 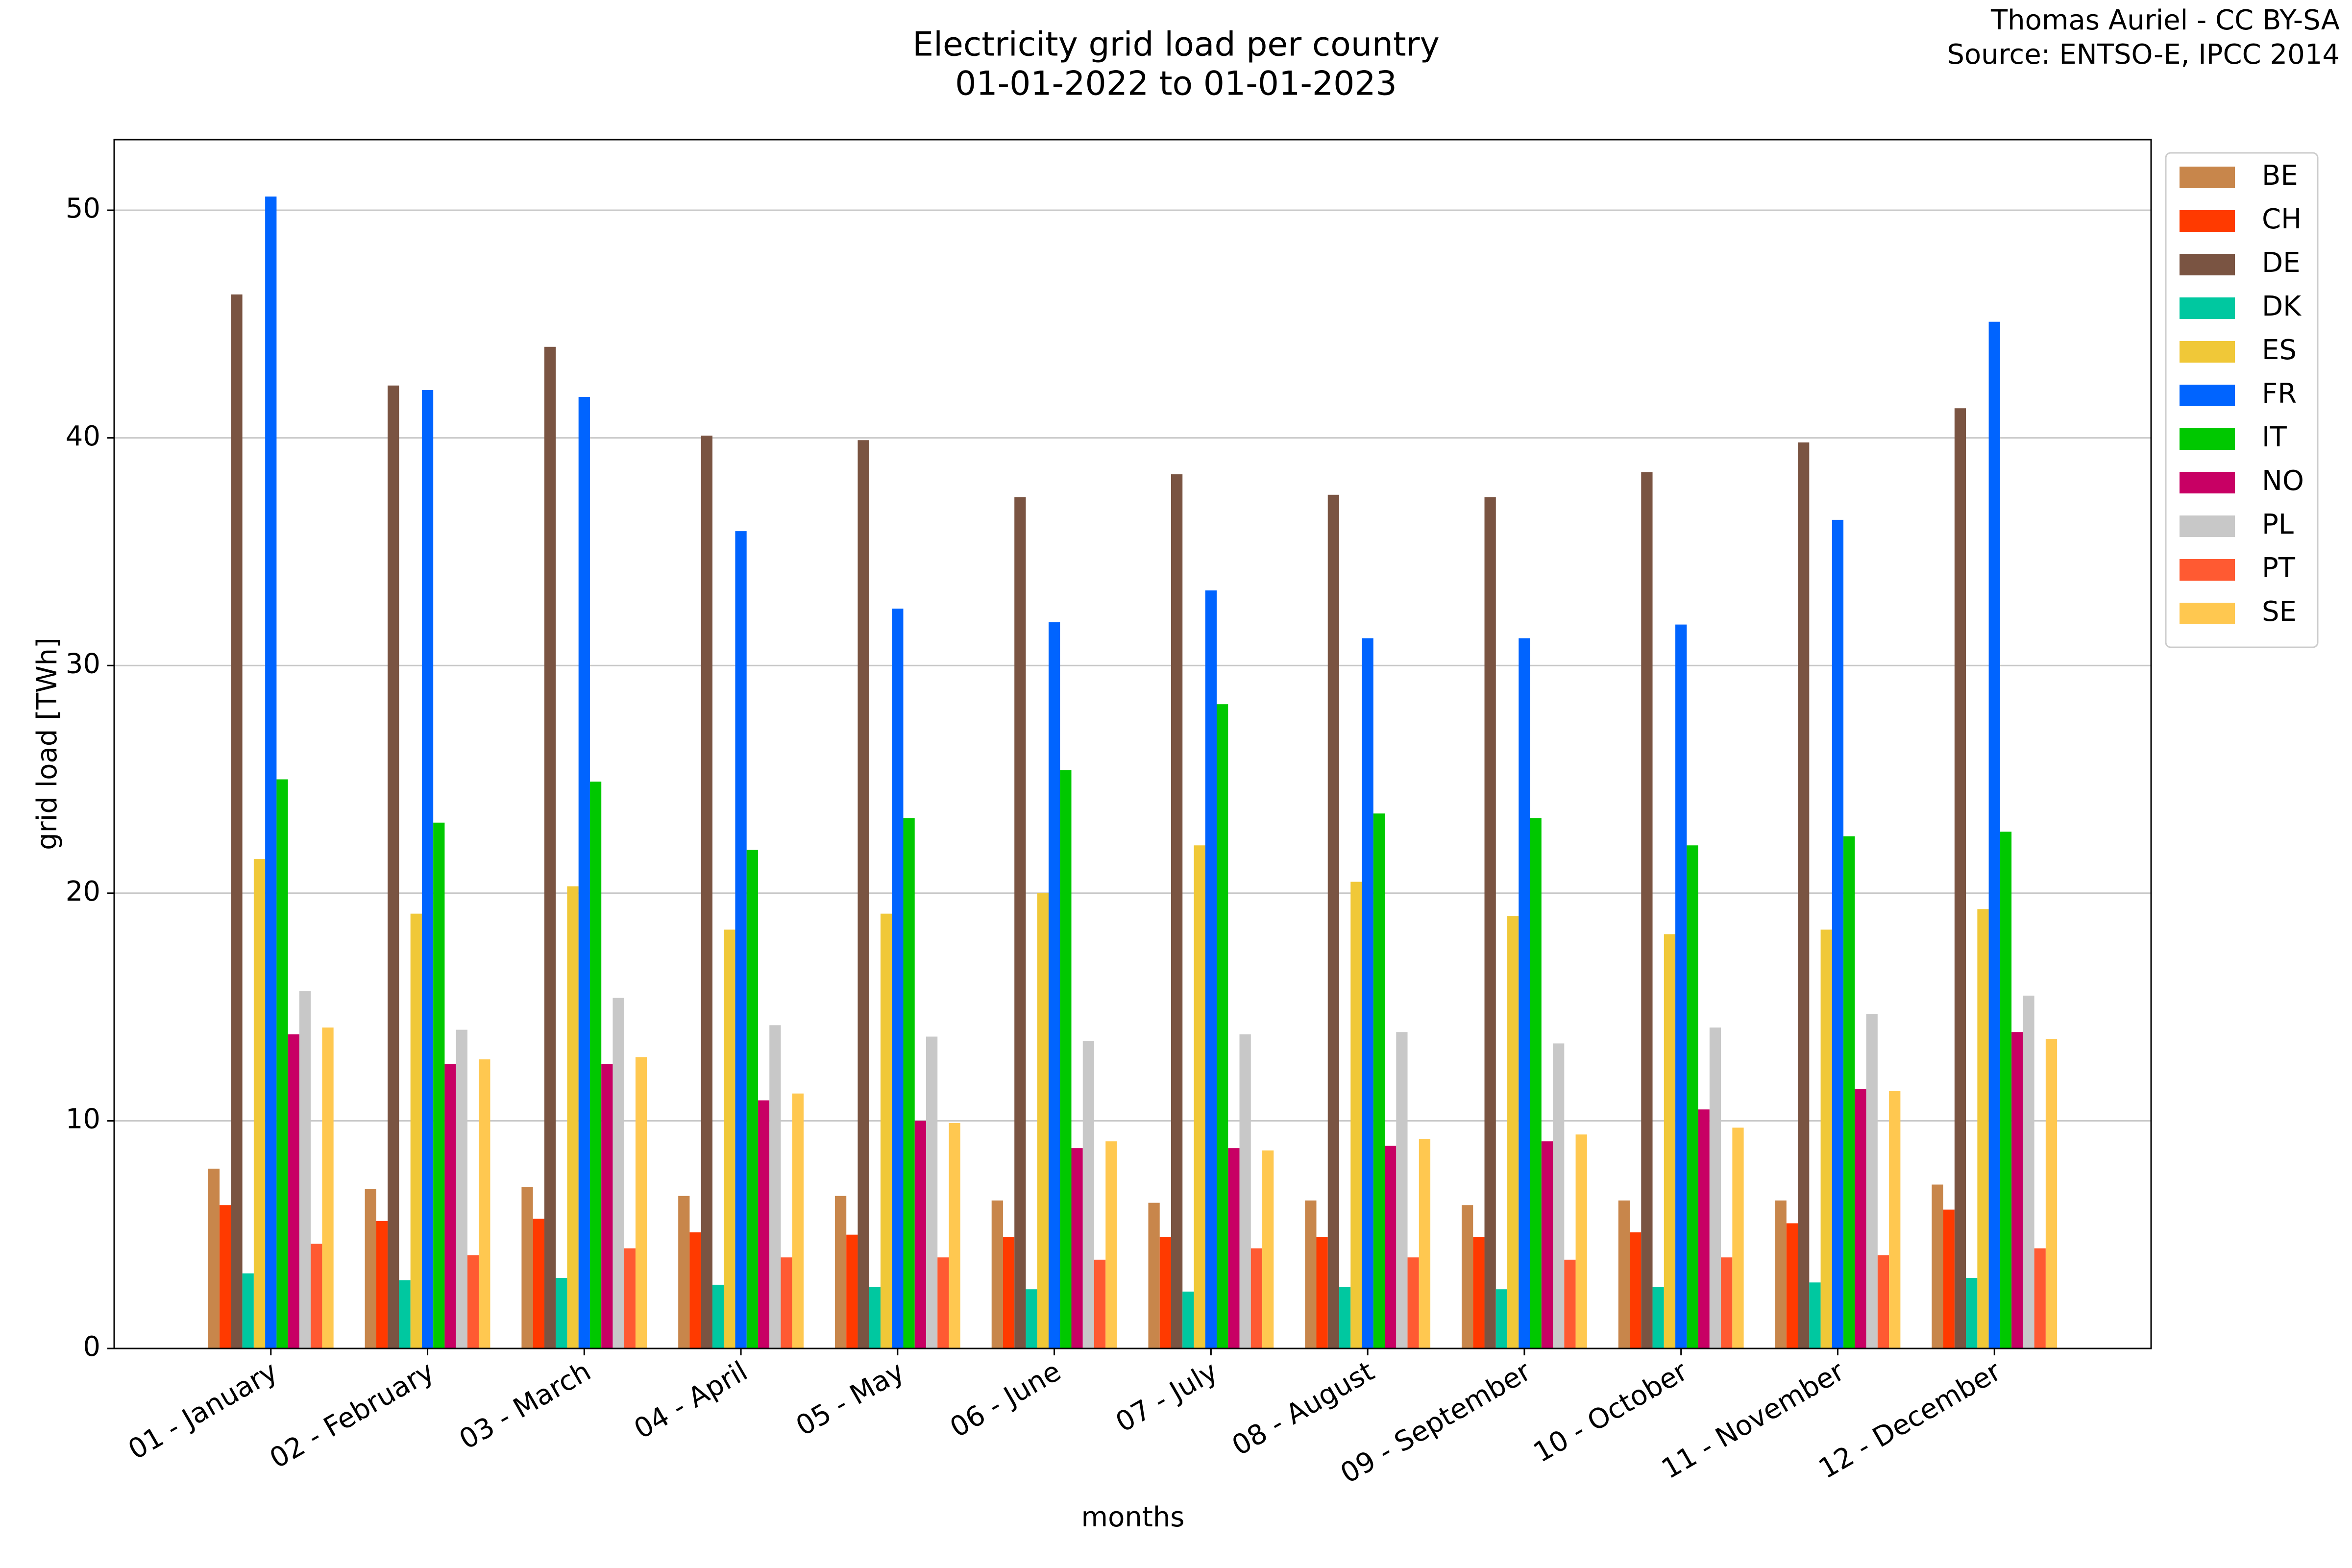 What do you see at coordinates (2279, 394) in the screenshot?
I see `legend-label: FR` at bounding box center [2279, 394].